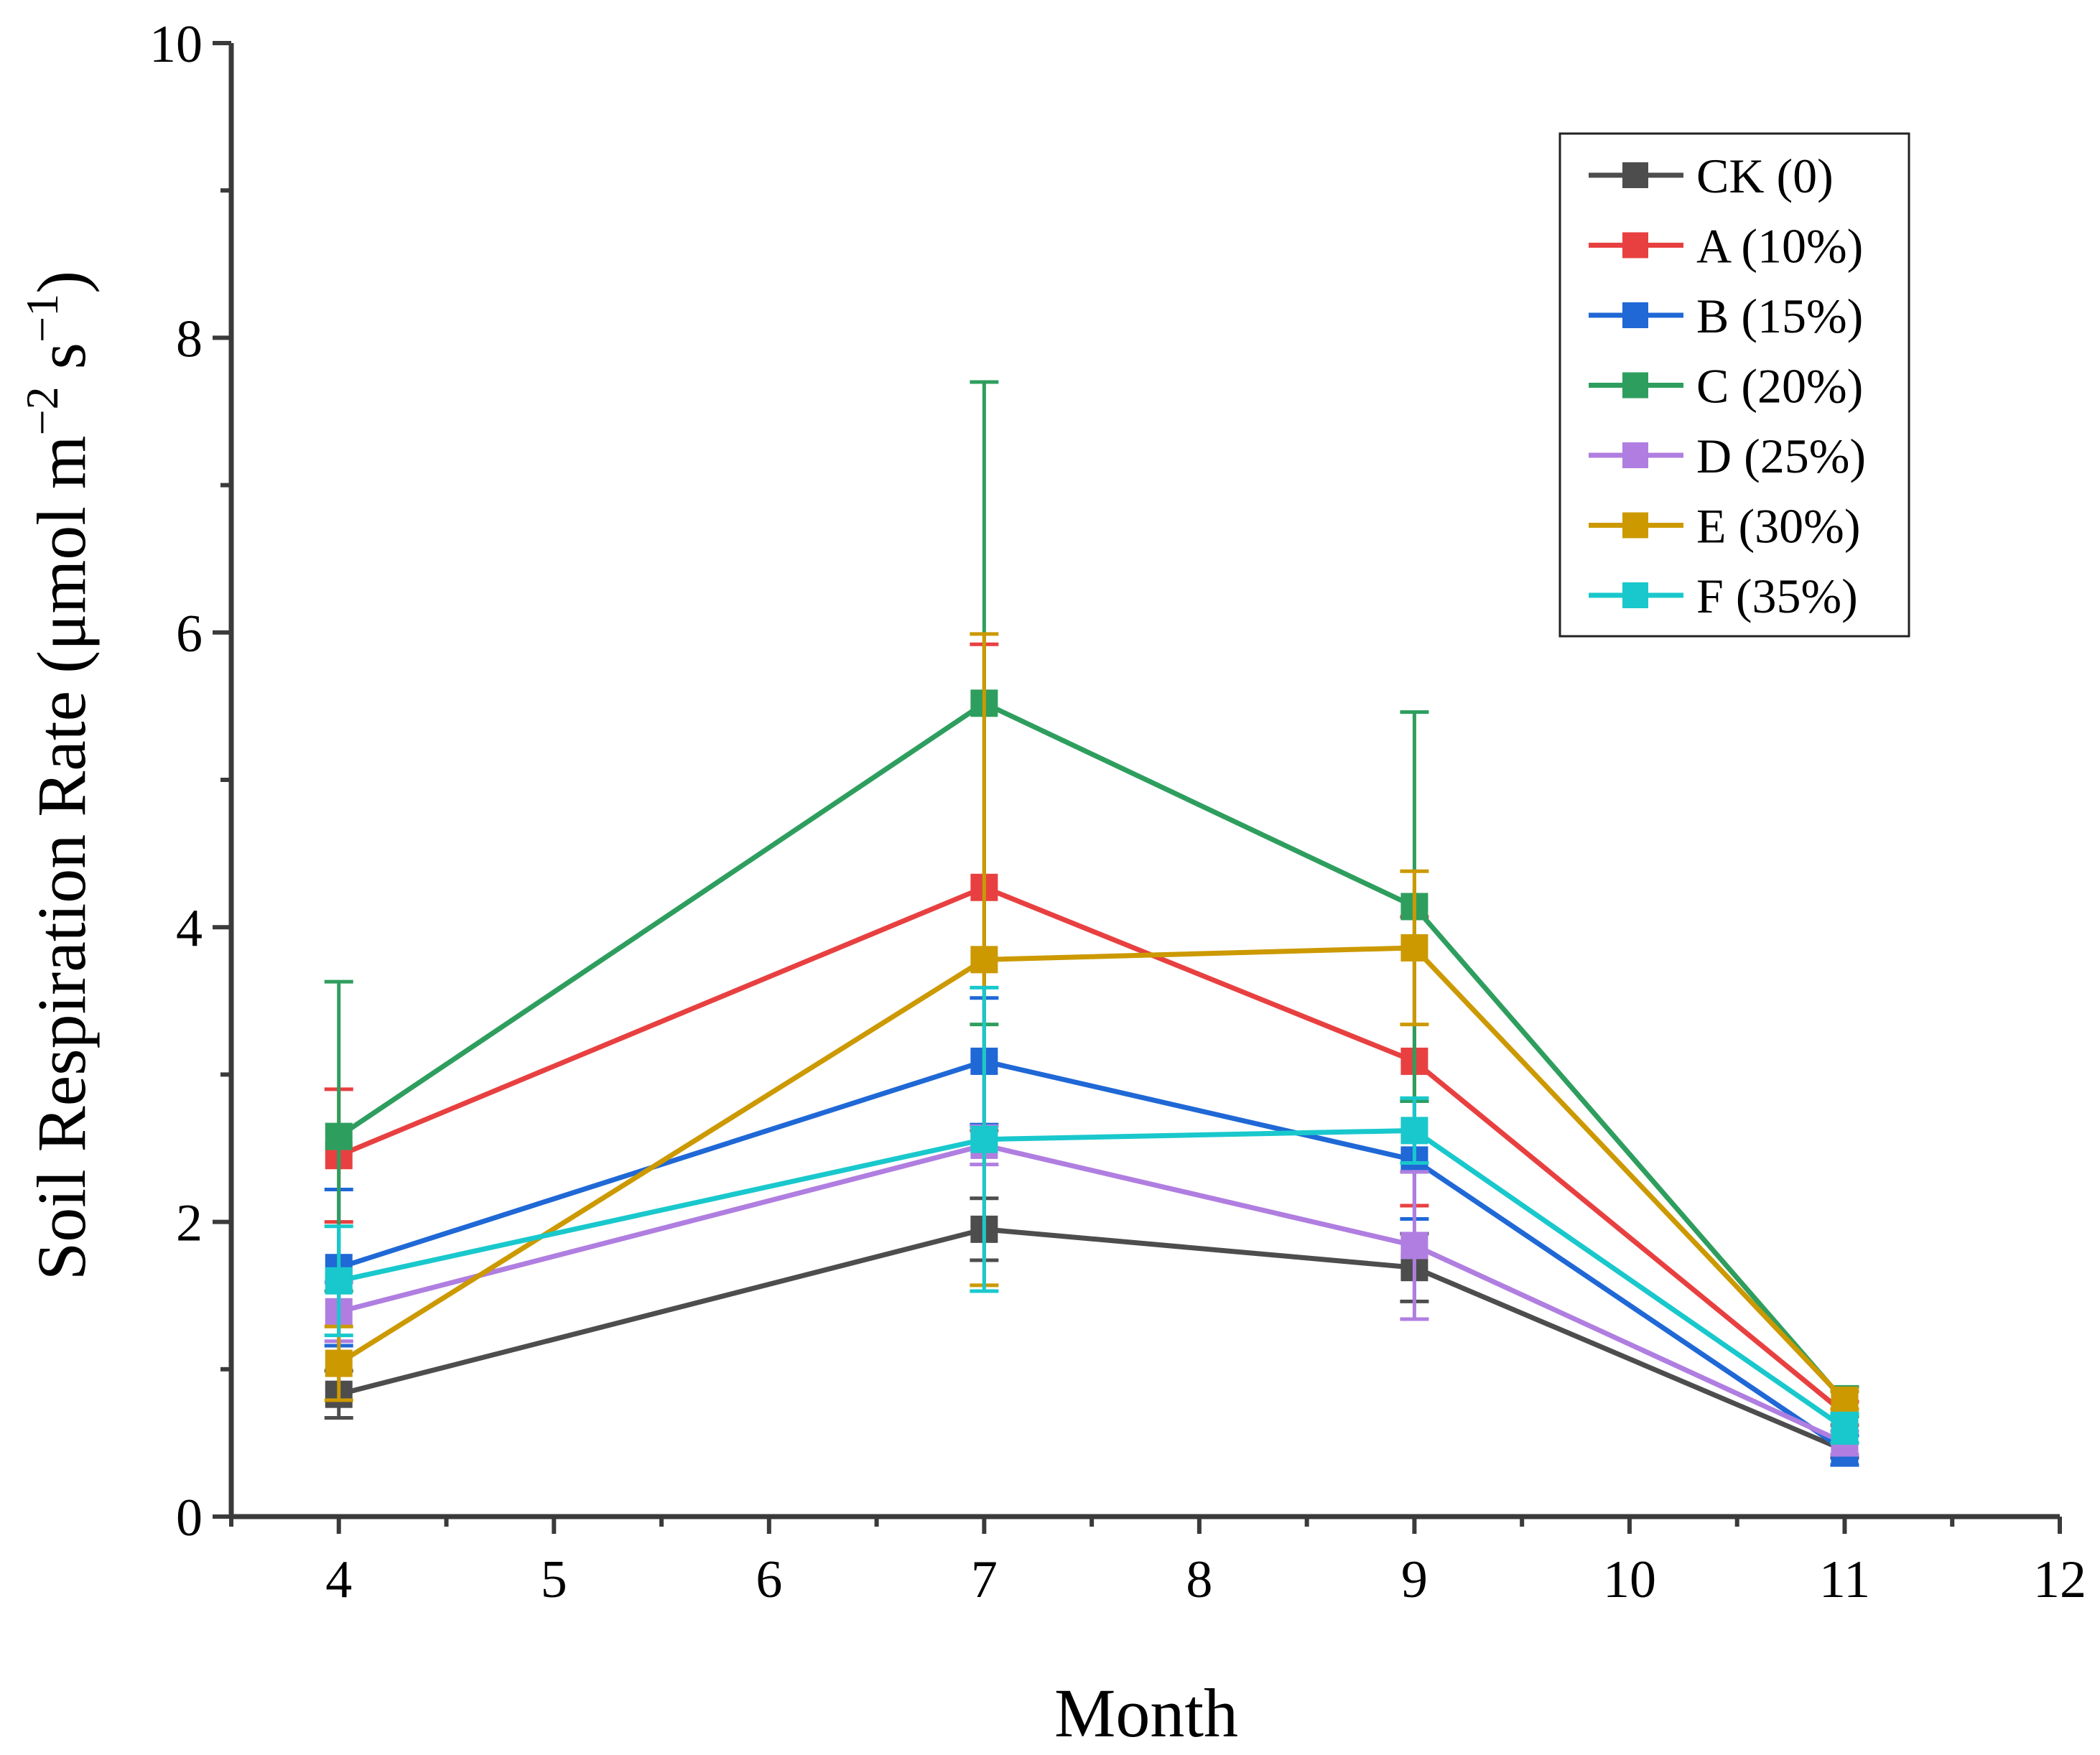 The width and height of the screenshot is (2100, 1755). Describe the element at coordinates (1765, 176) in the screenshot. I see `legend-label: CK (0)` at that location.